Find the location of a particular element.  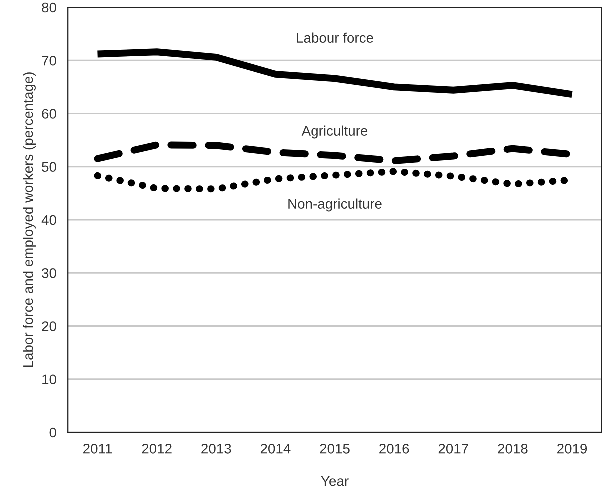

x-tick-label: 2017 is located at coordinates (453, 449).